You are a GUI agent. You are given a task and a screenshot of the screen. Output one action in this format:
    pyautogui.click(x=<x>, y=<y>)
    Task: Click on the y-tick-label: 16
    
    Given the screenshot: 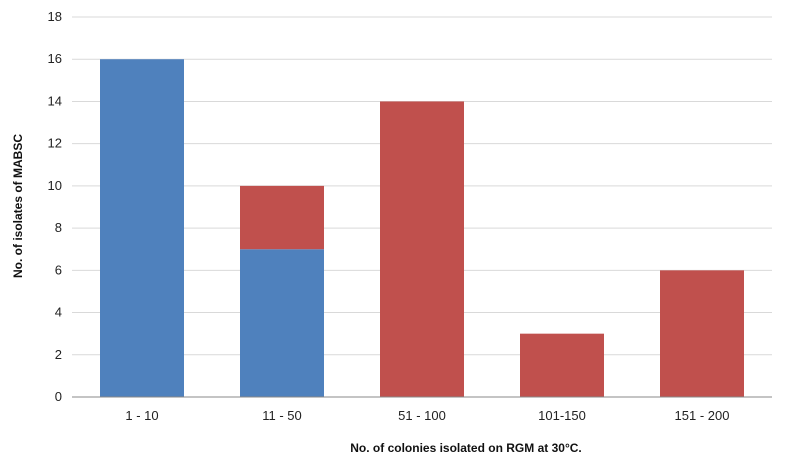 What is the action you would take?
    pyautogui.click(x=55, y=58)
    